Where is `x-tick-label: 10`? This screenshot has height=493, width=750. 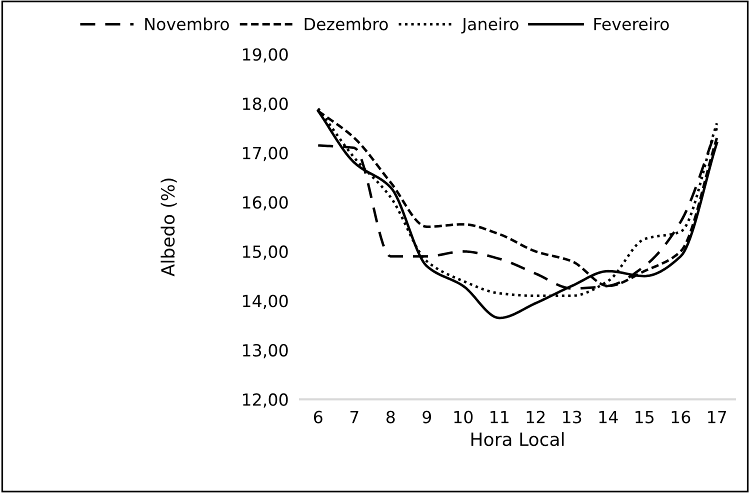
x-tick-label: 10 is located at coordinates (463, 417).